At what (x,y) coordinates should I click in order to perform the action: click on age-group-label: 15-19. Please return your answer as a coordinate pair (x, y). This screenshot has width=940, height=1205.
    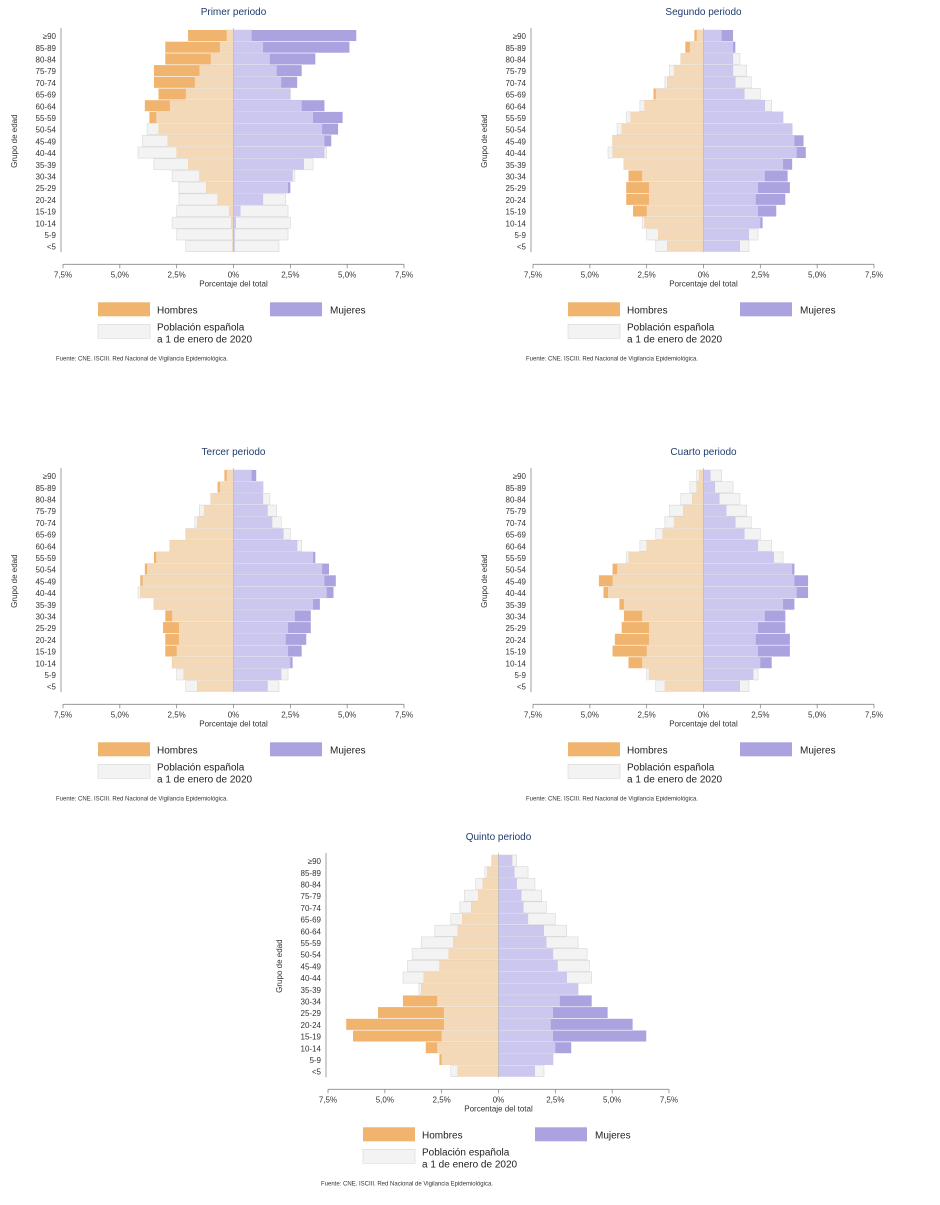
    Looking at the image, I should click on (46, 652).